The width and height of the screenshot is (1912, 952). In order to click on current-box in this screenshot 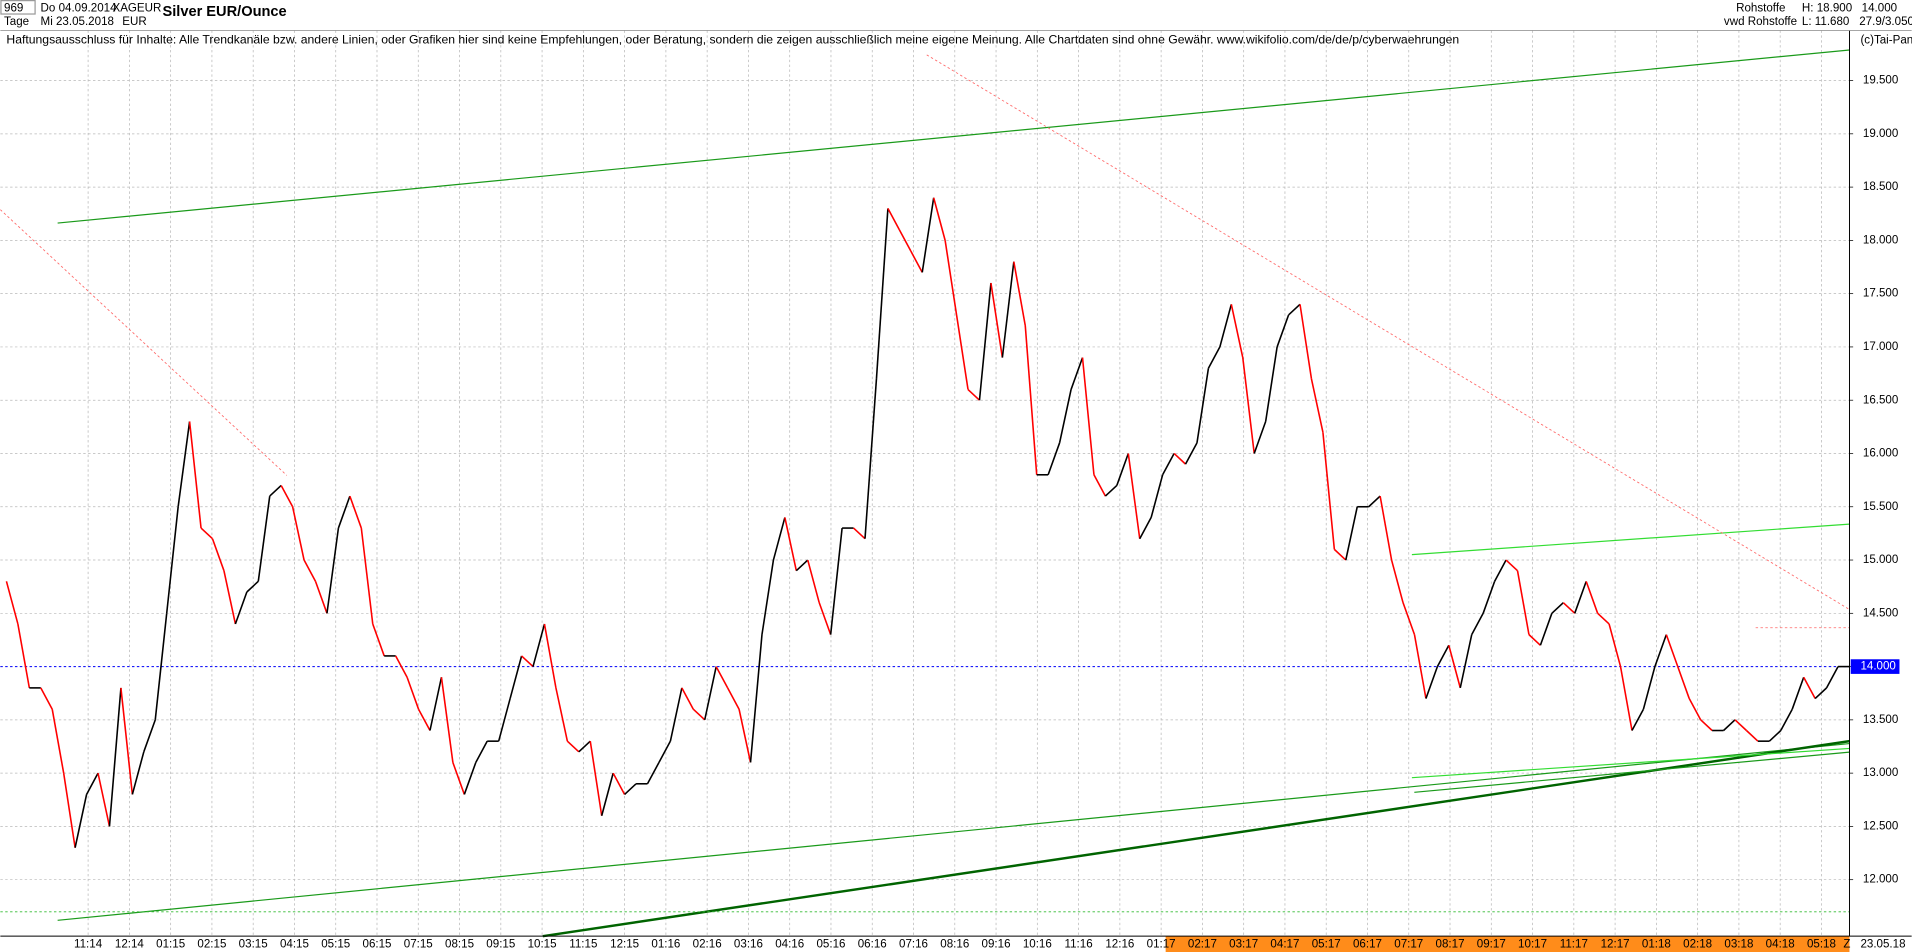, I will do `click(1875, 666)`.